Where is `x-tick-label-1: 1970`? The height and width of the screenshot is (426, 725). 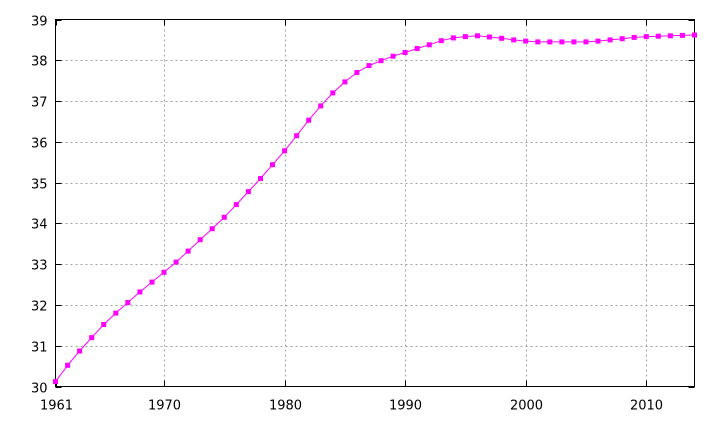 x-tick-label-1: 1970 is located at coordinates (164, 406).